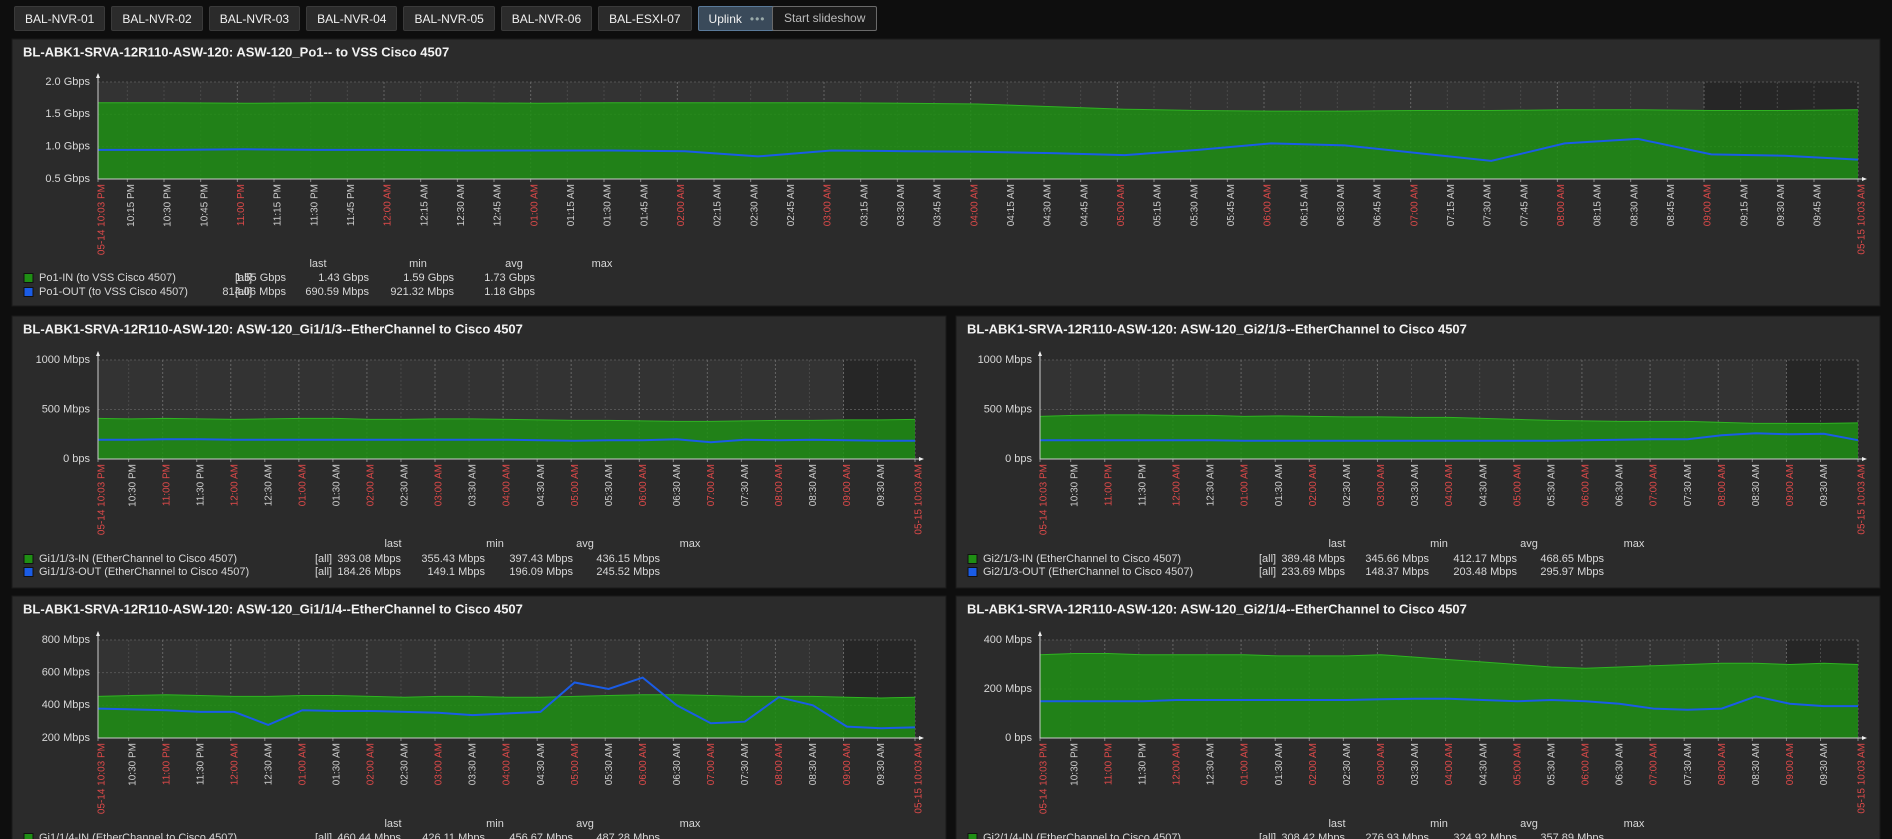  Describe the element at coordinates (1336, 544) in the screenshot. I see `legend-header: last` at that location.